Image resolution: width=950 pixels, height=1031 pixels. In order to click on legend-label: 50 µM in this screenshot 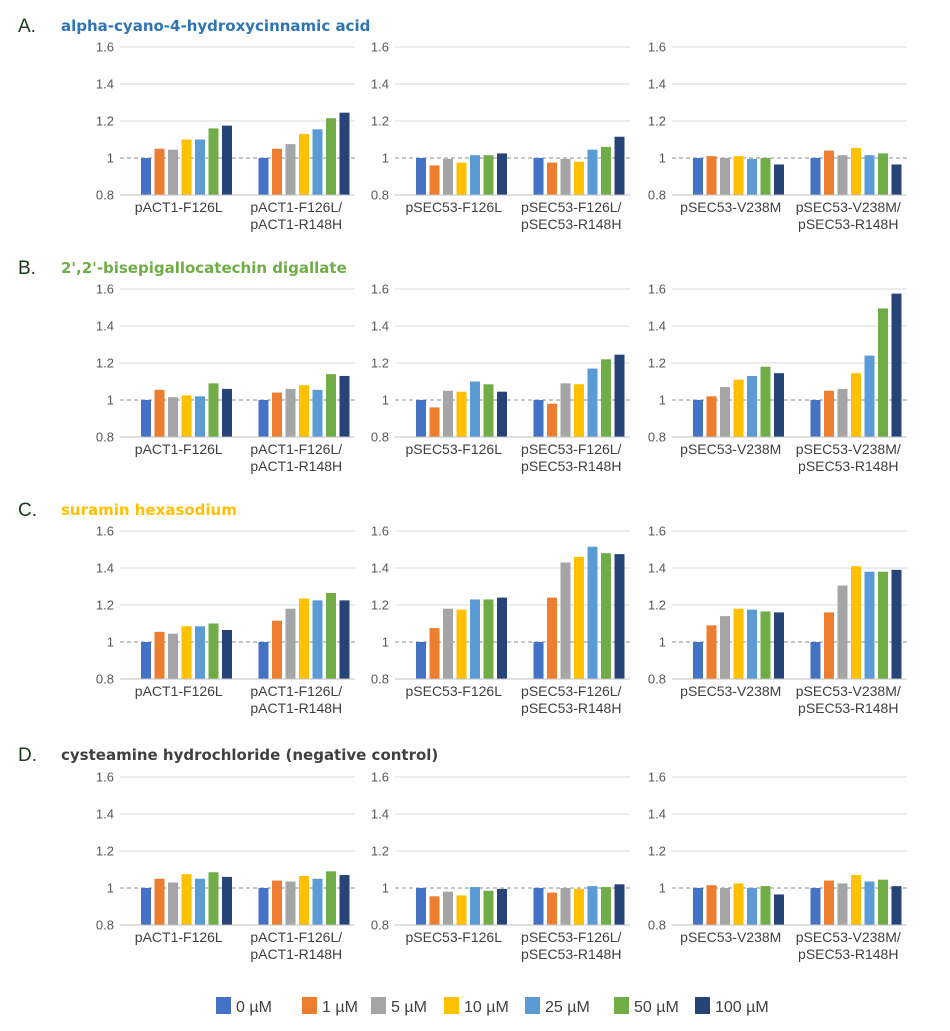, I will do `click(656, 1007)`.